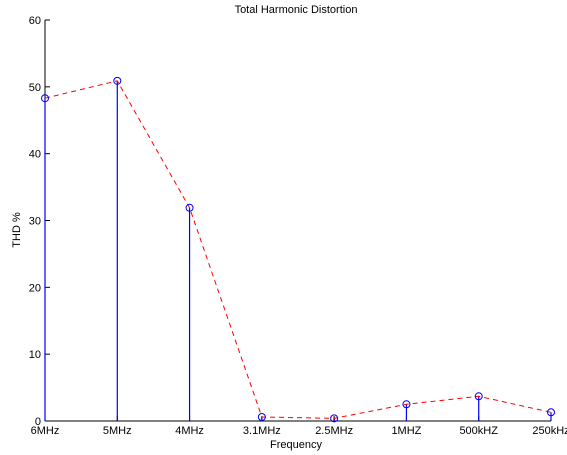 This screenshot has height=455, width=567. What do you see at coordinates (17, 230) in the screenshot?
I see `y-axis-label: THD %` at bounding box center [17, 230].